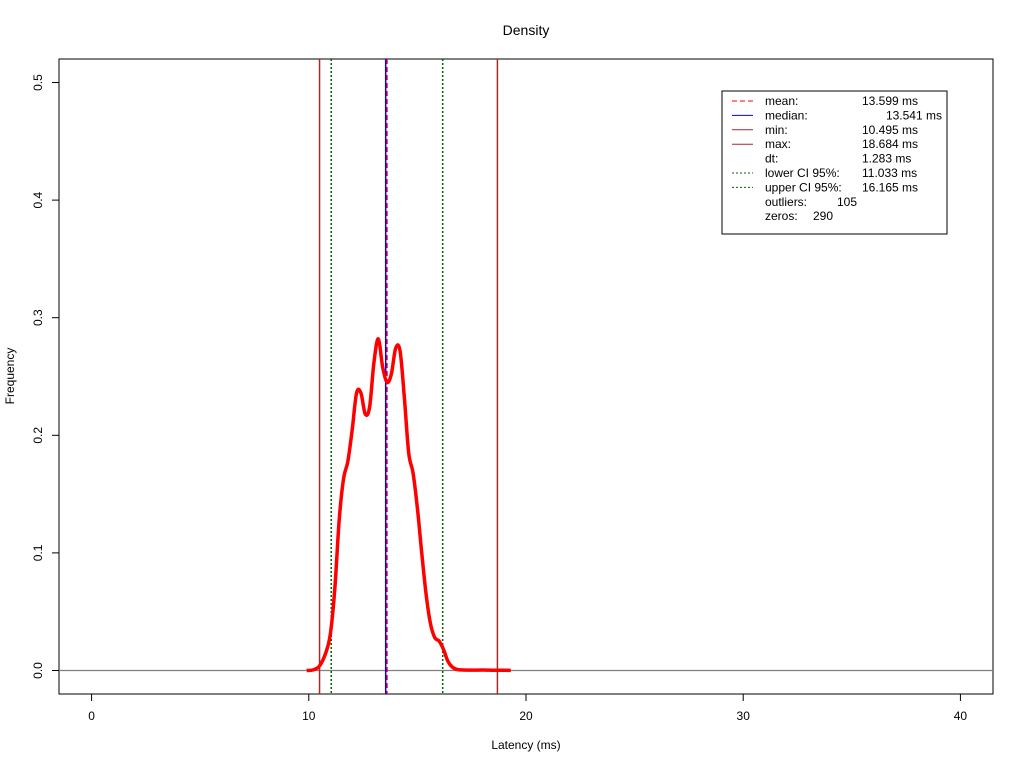  Describe the element at coordinates (847, 202) in the screenshot. I see `legend-value: 105` at that location.